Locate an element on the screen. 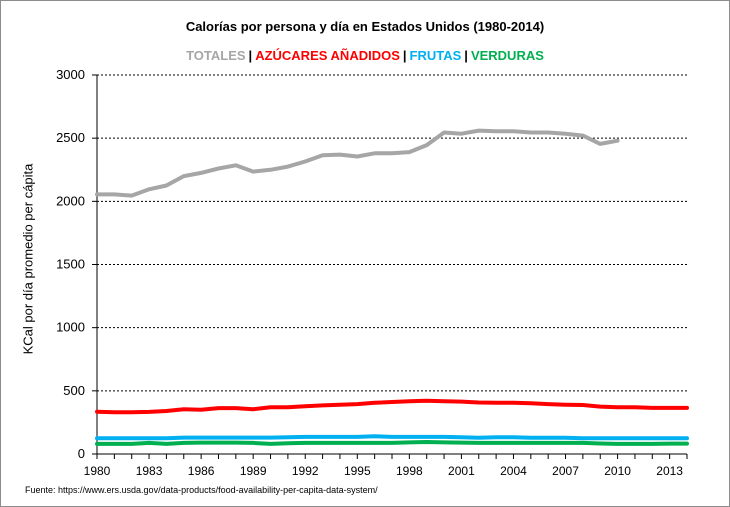  legend-item-totales: TOTALES is located at coordinates (216, 55).